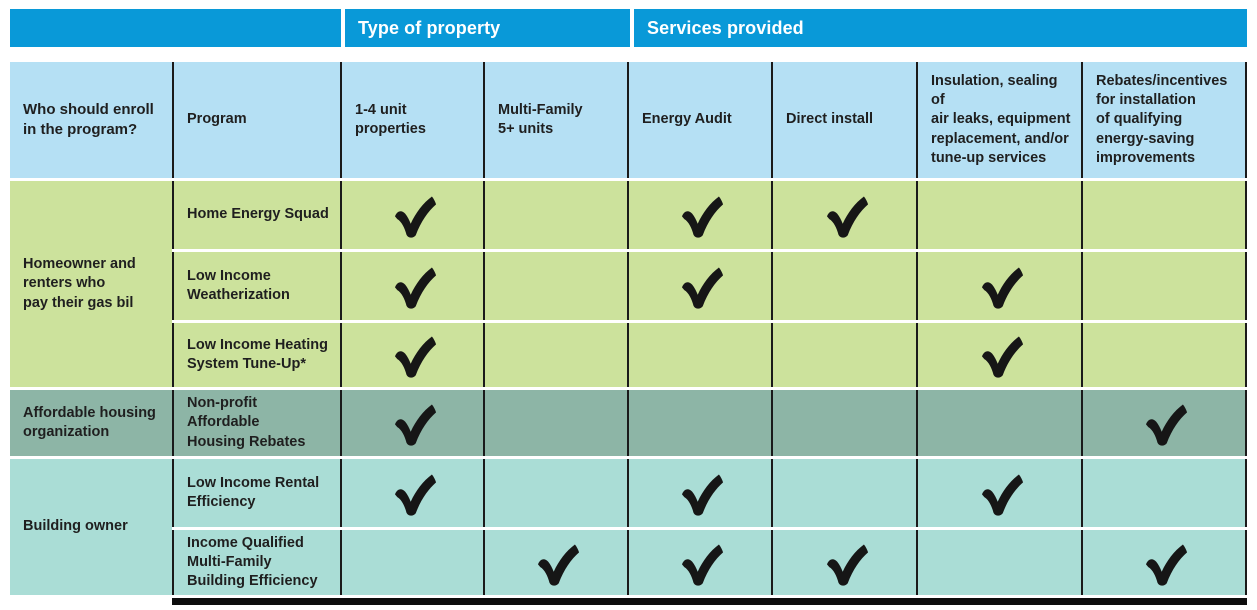 This screenshot has width=1257, height=610. Describe the element at coordinates (91, 120) in the screenshot. I see `column-header-who-should-enroll: Who should enroll in the program?` at that location.